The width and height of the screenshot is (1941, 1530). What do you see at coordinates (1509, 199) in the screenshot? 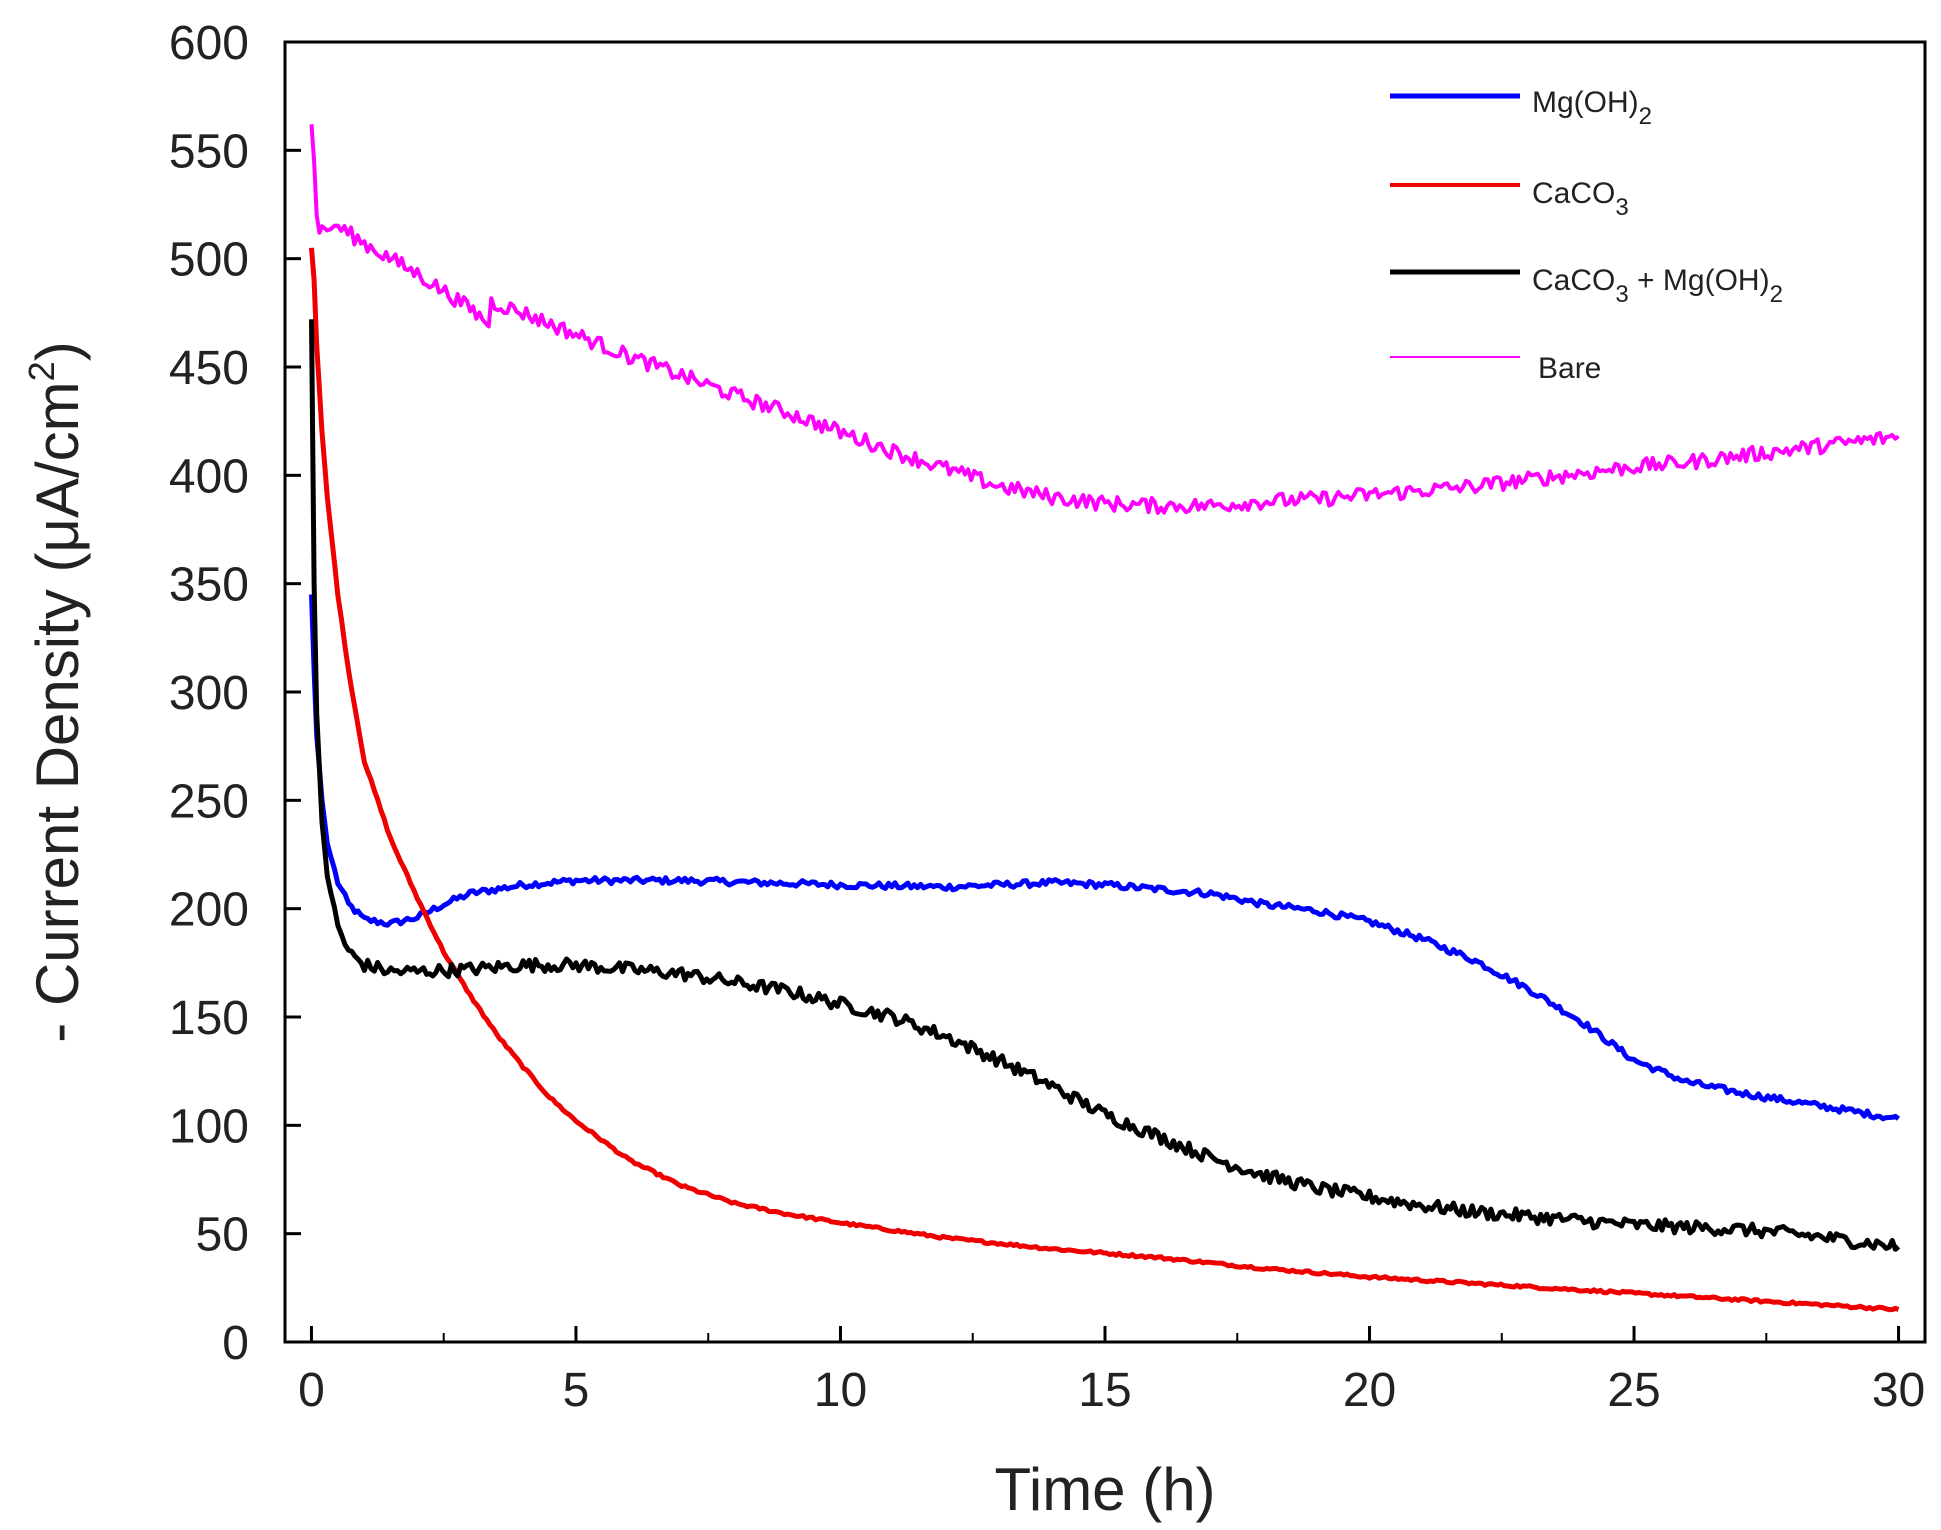
I see `legend-entry-caco3: CaCO3` at bounding box center [1509, 199].